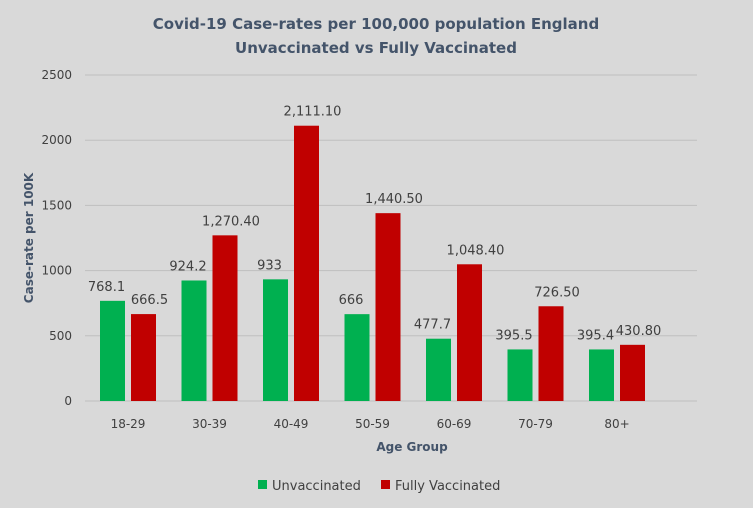 The image size is (753, 508). What do you see at coordinates (379, 486) in the screenshot?
I see `legend: Unvaccinated Fully Vaccinated` at bounding box center [379, 486].